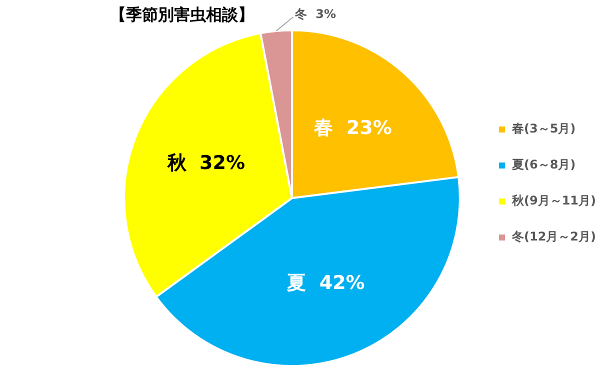 This screenshot has height=373, width=606. What do you see at coordinates (182, 14) in the screenshot?
I see `chart-title: 【季節別害虫相談】` at bounding box center [182, 14].